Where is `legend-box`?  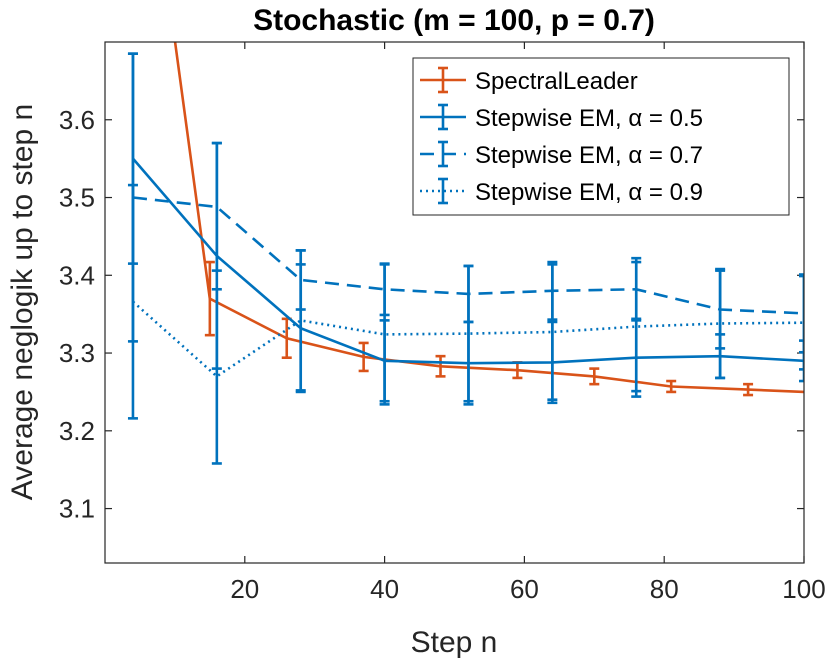 legend-box is located at coordinates (601, 136).